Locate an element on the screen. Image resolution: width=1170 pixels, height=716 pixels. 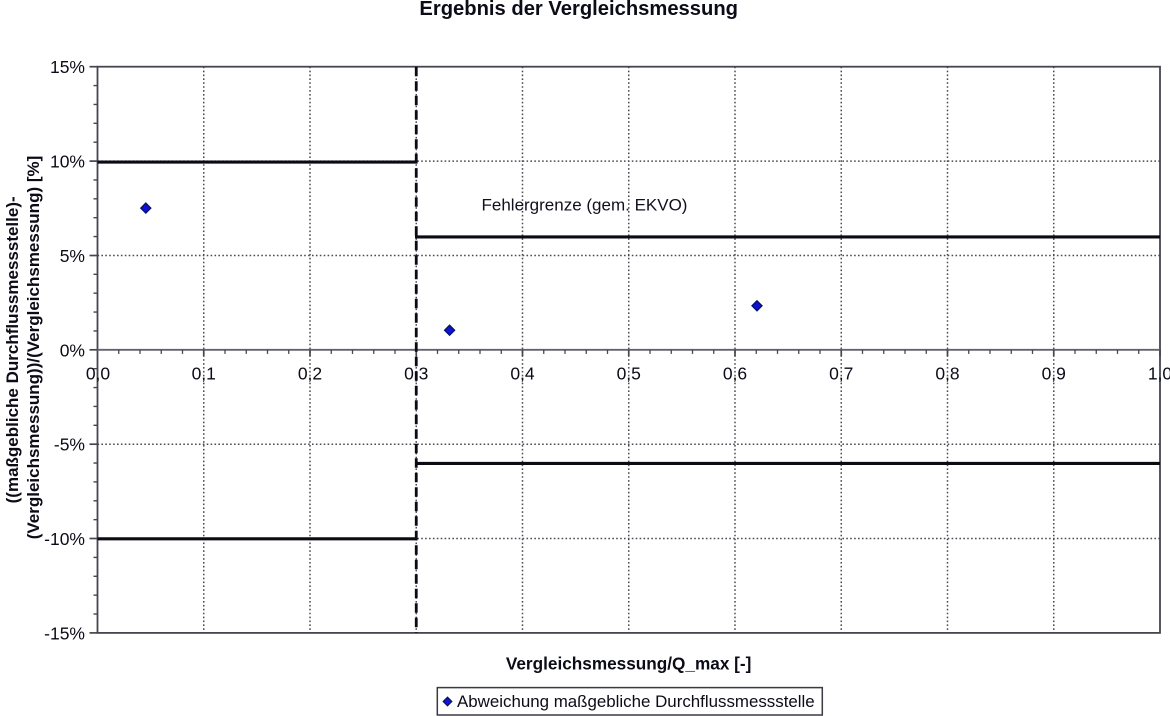
svg-text: 0,6 is located at coordinates (735, 374).